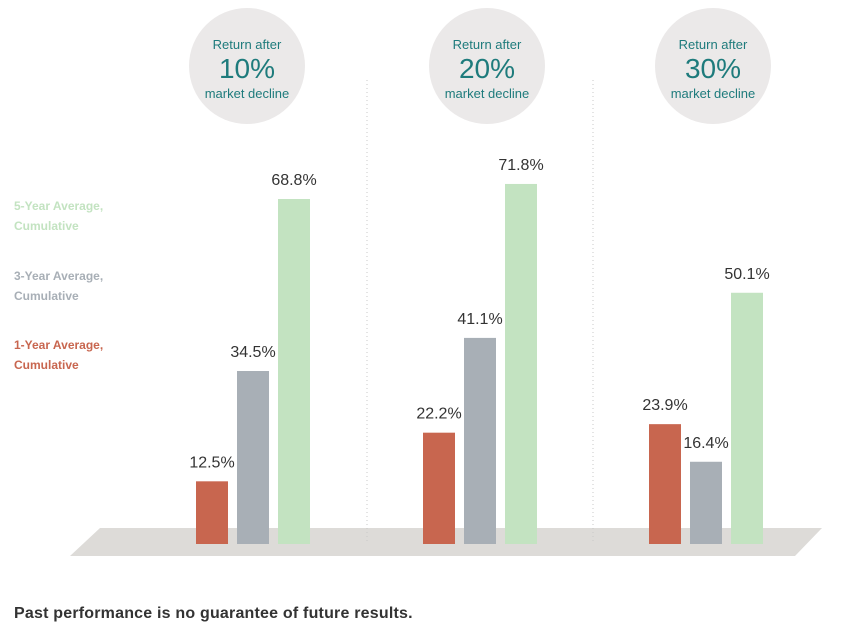 The height and width of the screenshot is (640, 856). I want to click on bar-data-label: 50.1%, so click(746, 274).